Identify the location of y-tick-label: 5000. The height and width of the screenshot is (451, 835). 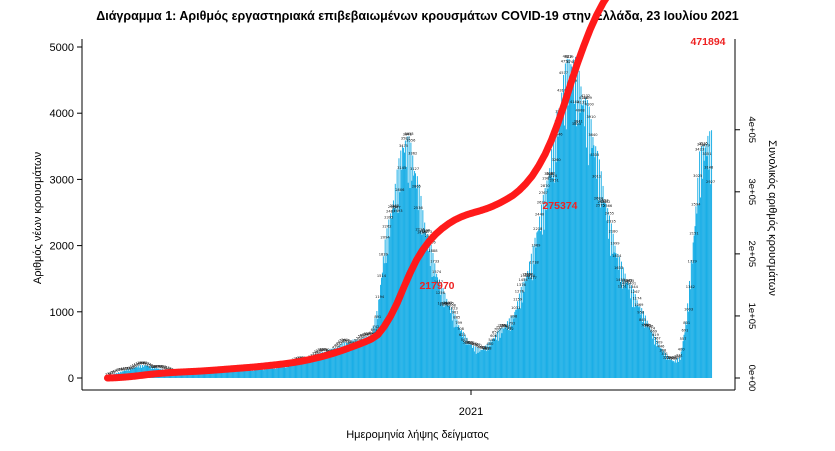
(62, 48).